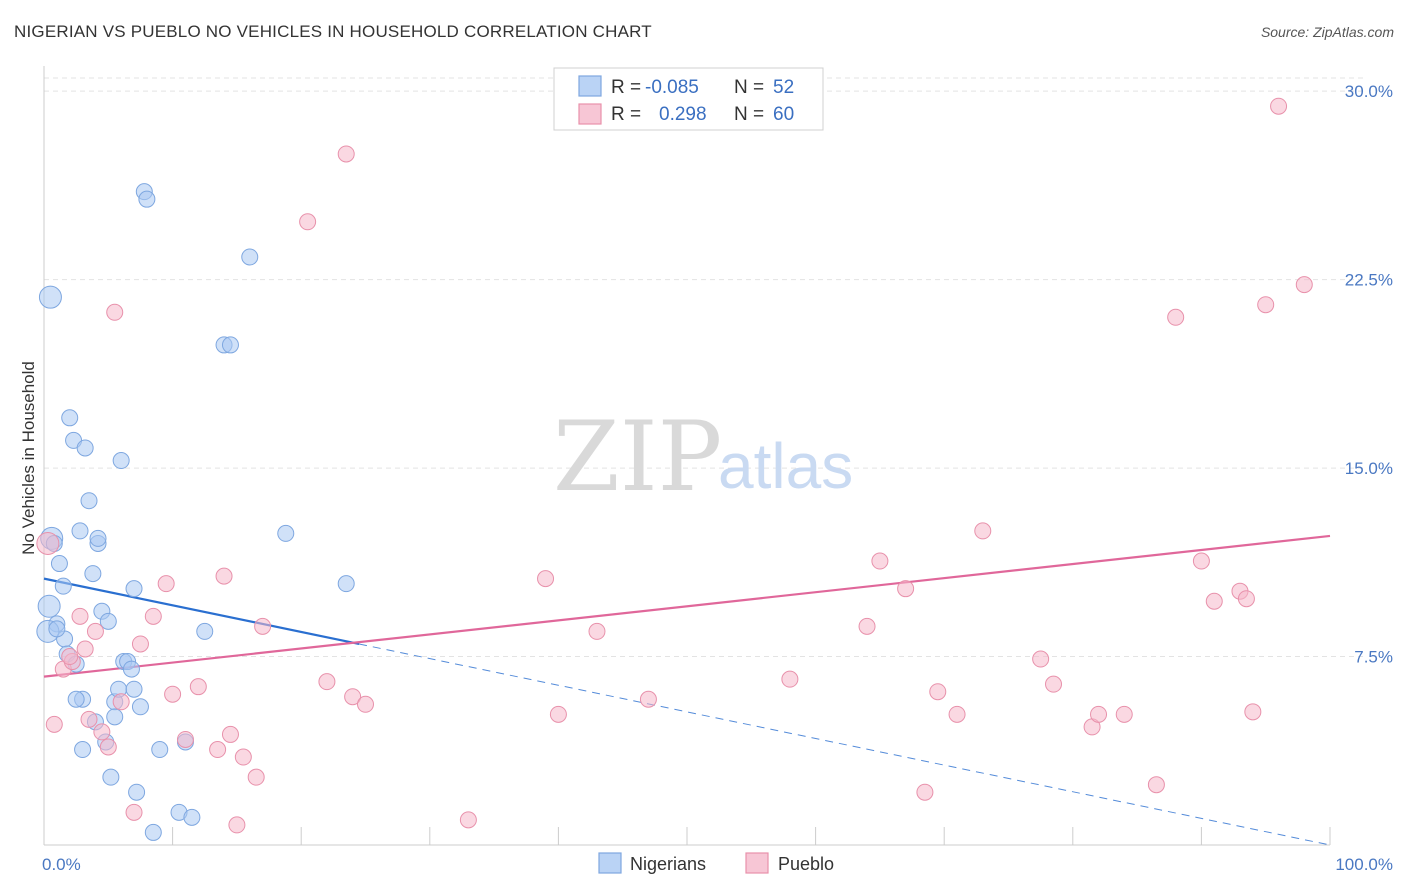  Describe the element at coordinates (590, 114) in the screenshot. I see `stats-legend-swatch-pueblo` at that location.